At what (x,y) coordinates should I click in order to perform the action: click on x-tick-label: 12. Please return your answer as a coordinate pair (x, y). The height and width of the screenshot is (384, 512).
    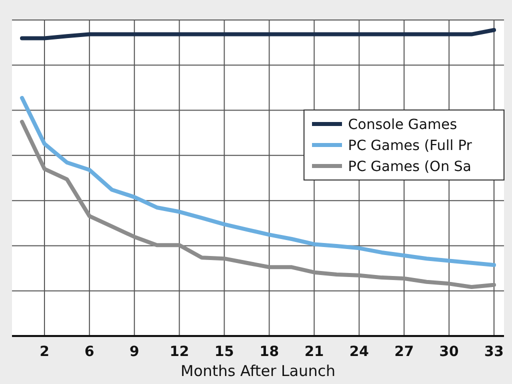
    Looking at the image, I should click on (180, 352).